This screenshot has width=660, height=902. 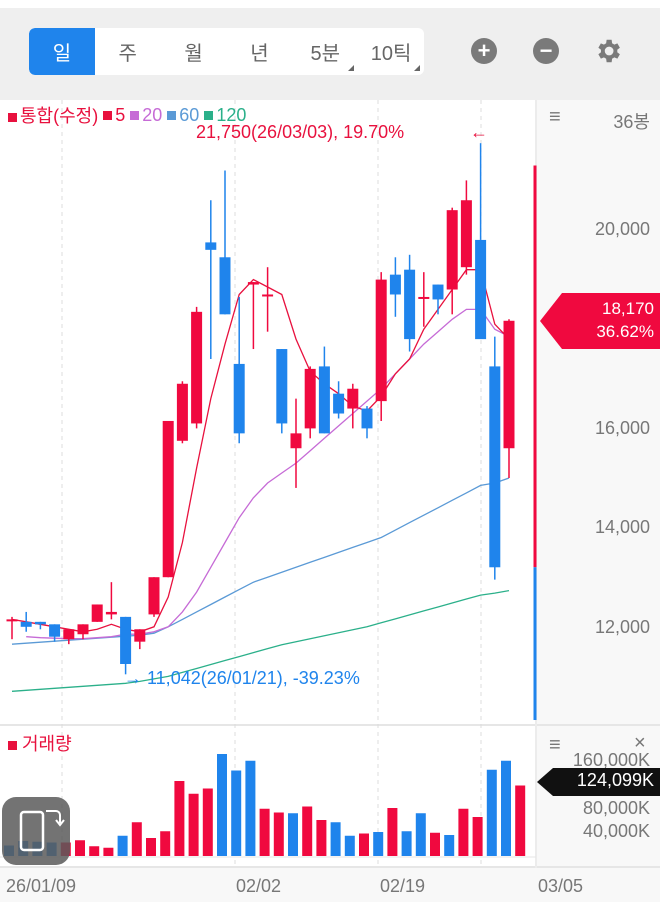 I want to click on period-tab-label: 5분, so click(x=325, y=54).